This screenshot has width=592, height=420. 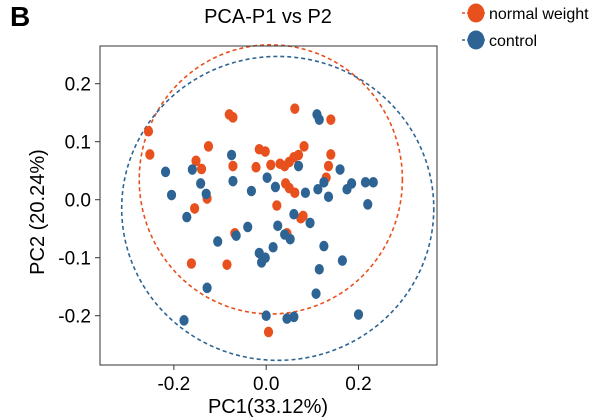 I want to click on y-tick-label: 0.0, so click(x=78, y=201).